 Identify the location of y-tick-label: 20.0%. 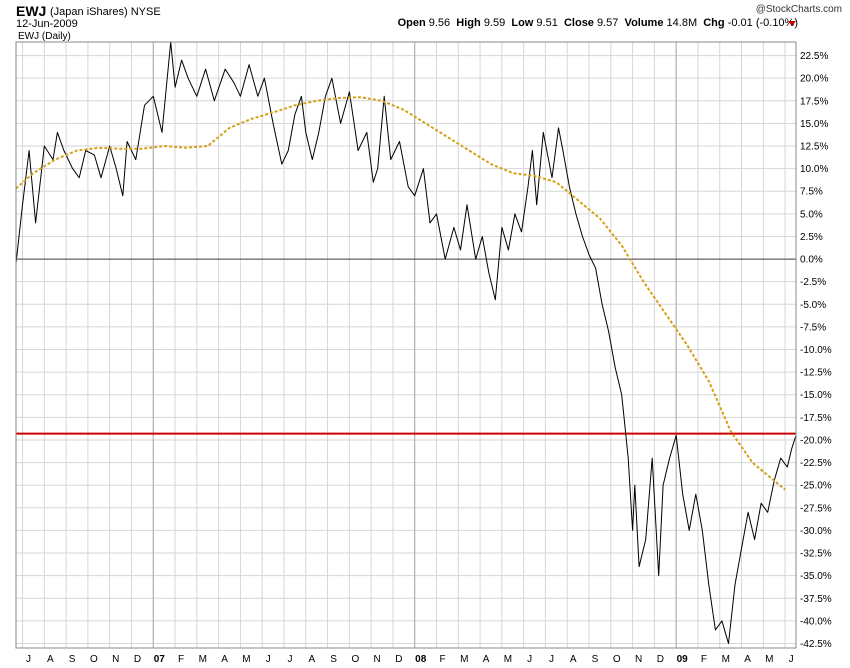
(814, 79).